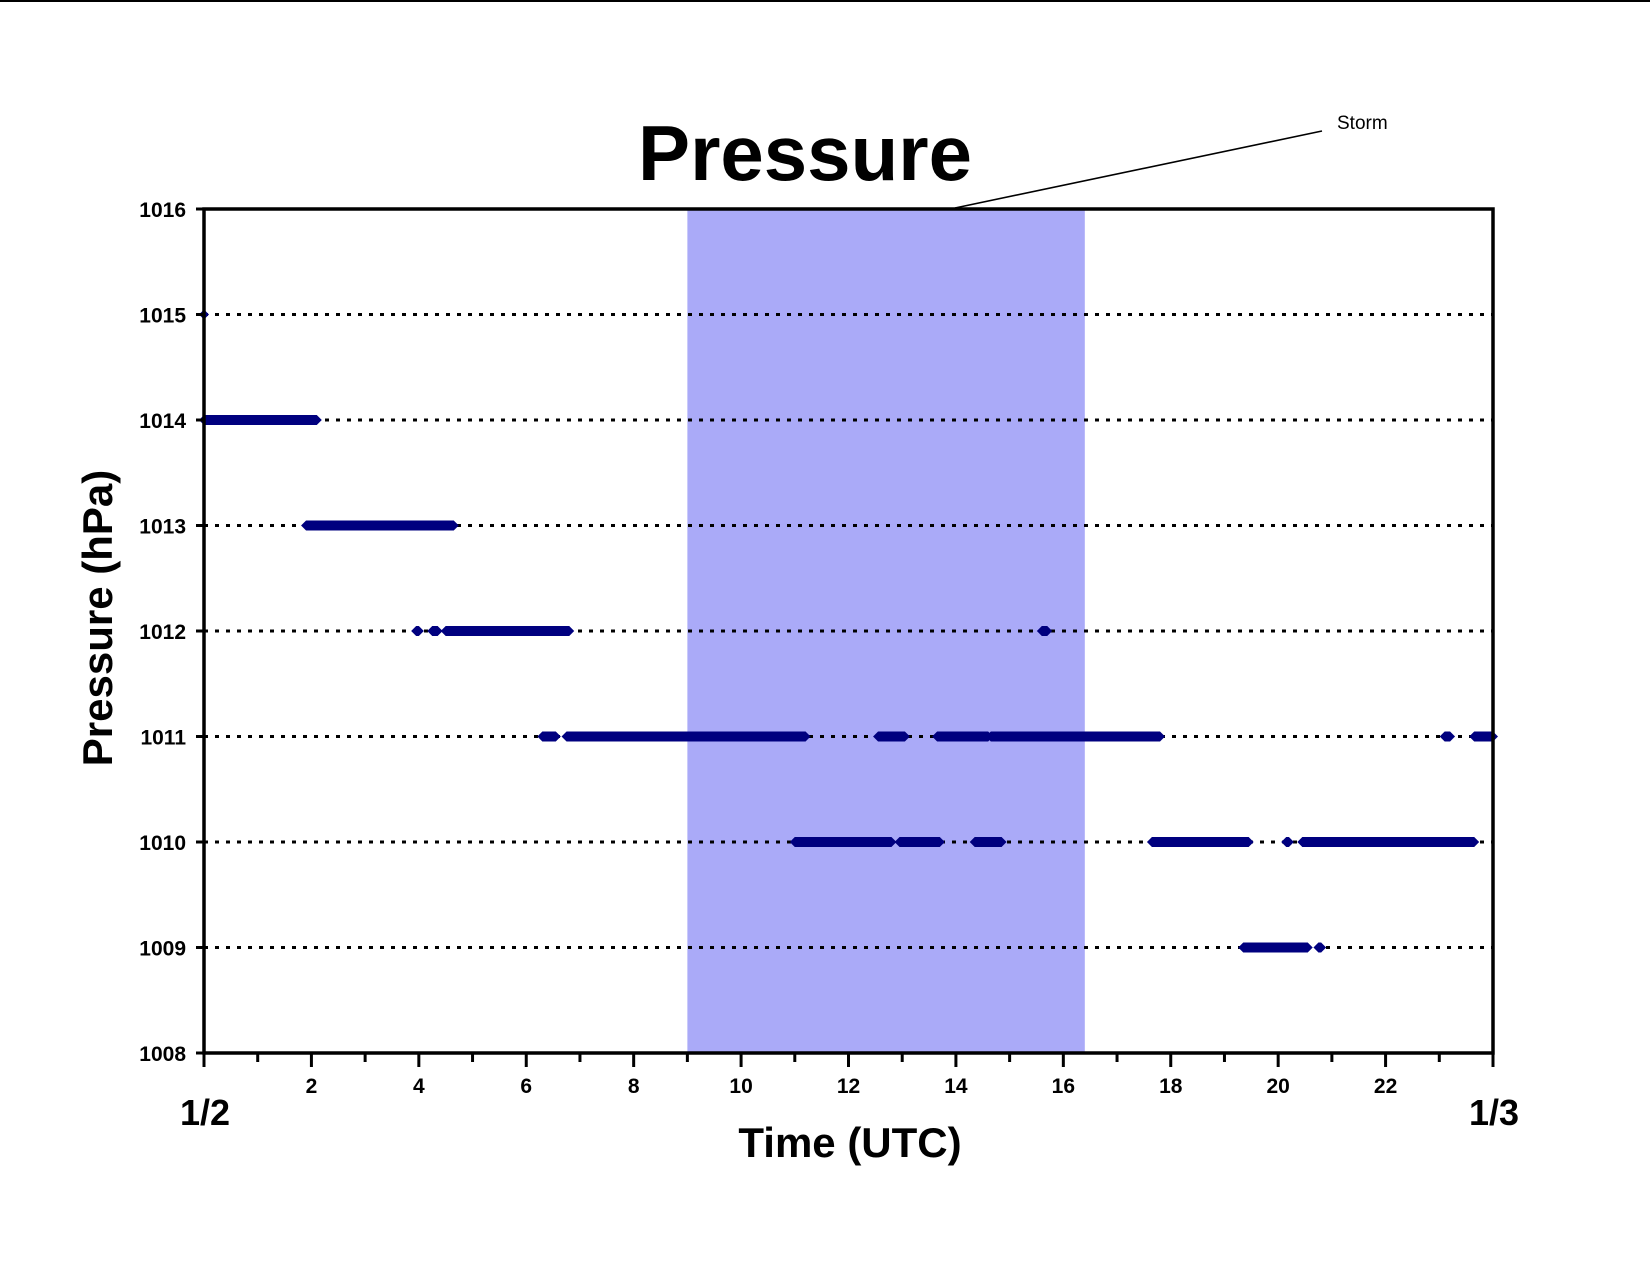 This screenshot has width=1650, height=1275. I want to click on x-tick-label: 6, so click(526, 1086).